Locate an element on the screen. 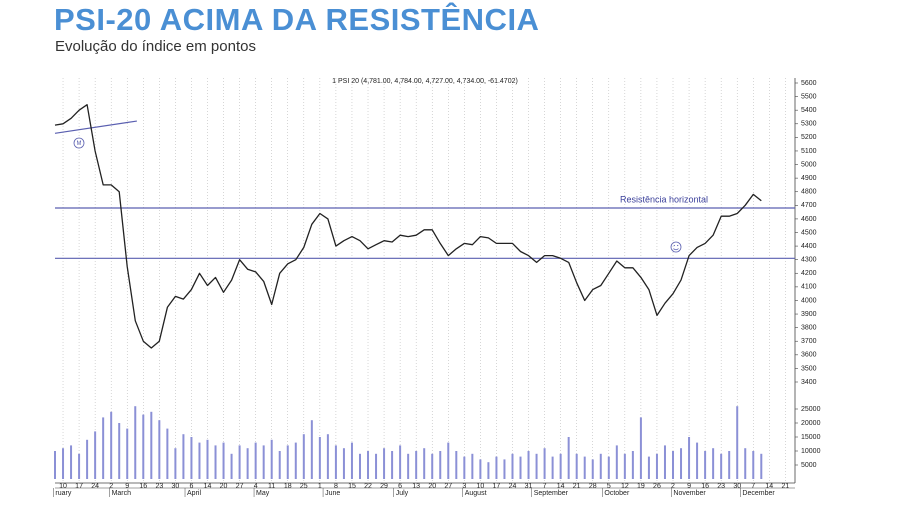 This screenshot has width=900, height=506. month-label: April is located at coordinates (194, 493).